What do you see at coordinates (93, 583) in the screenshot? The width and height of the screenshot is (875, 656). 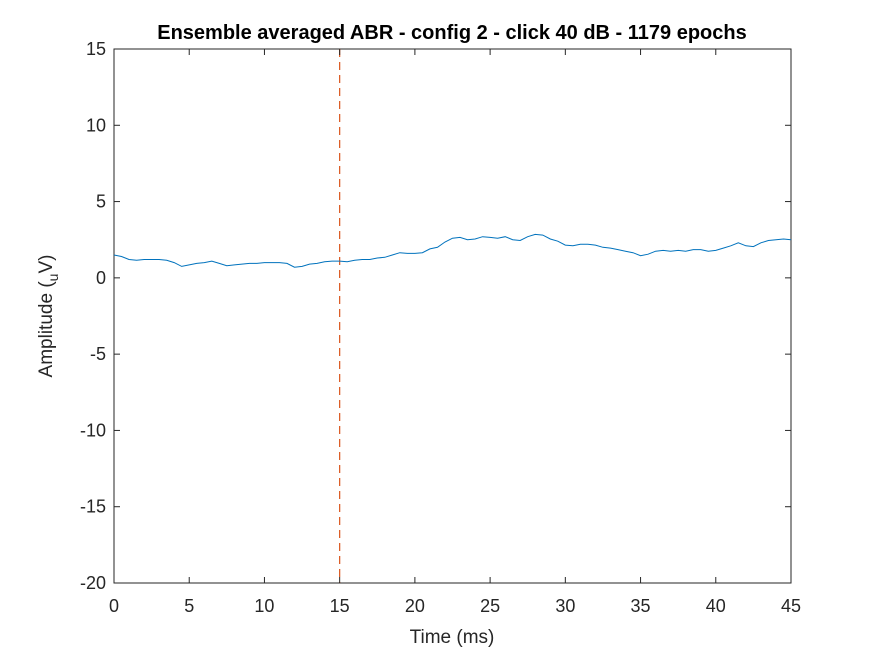 I see `y-tick-label: -20` at bounding box center [93, 583].